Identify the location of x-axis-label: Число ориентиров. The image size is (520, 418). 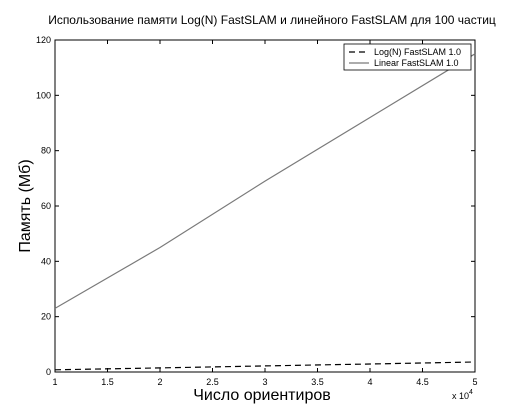
(262, 395).